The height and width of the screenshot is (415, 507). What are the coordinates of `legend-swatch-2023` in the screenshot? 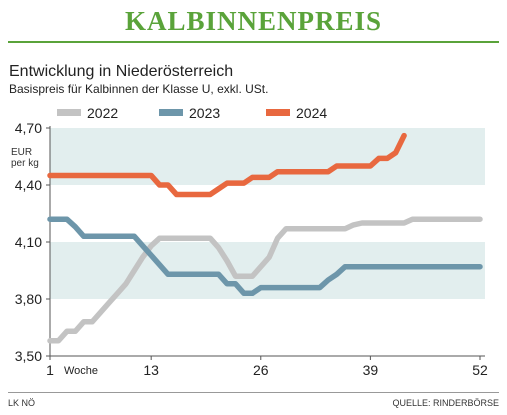 It's located at (171, 112).